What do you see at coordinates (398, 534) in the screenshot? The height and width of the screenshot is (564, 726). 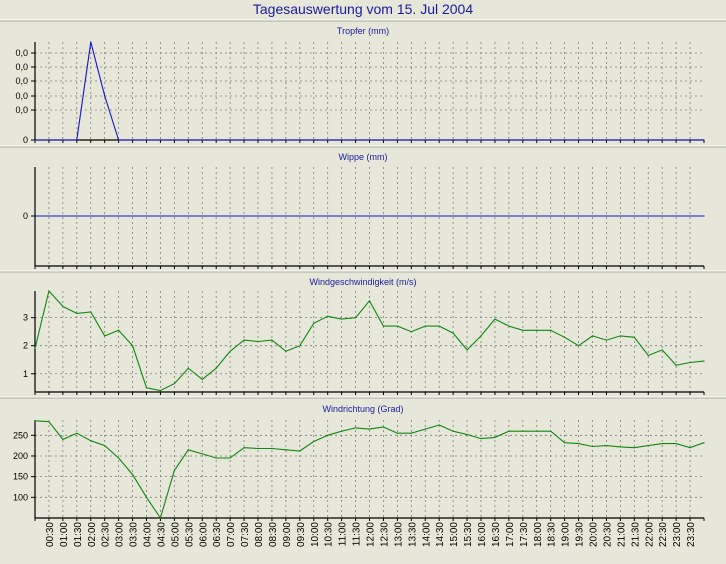 I see `x-tick-label: 13:00` at bounding box center [398, 534].